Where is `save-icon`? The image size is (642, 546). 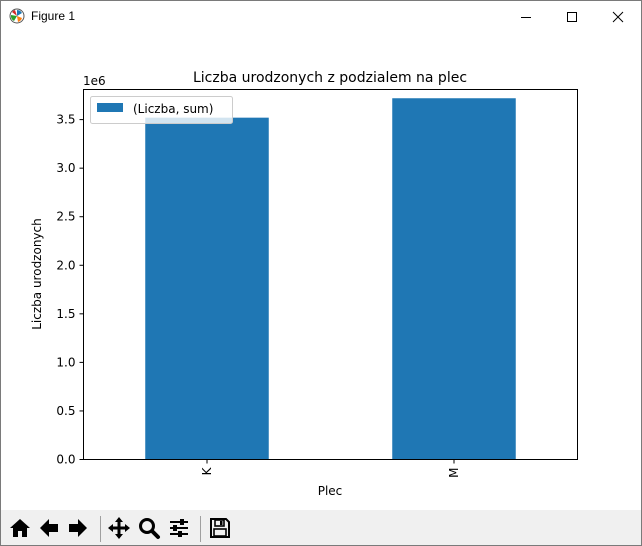 save-icon is located at coordinates (220, 528).